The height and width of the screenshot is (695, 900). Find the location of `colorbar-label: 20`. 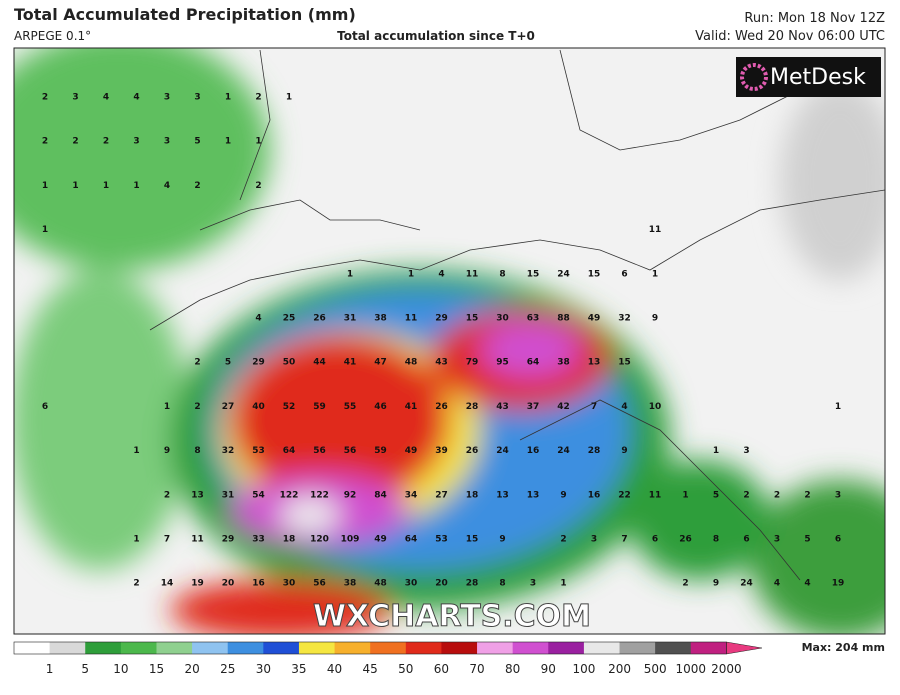

colorbar-label: 20 is located at coordinates (191, 669).